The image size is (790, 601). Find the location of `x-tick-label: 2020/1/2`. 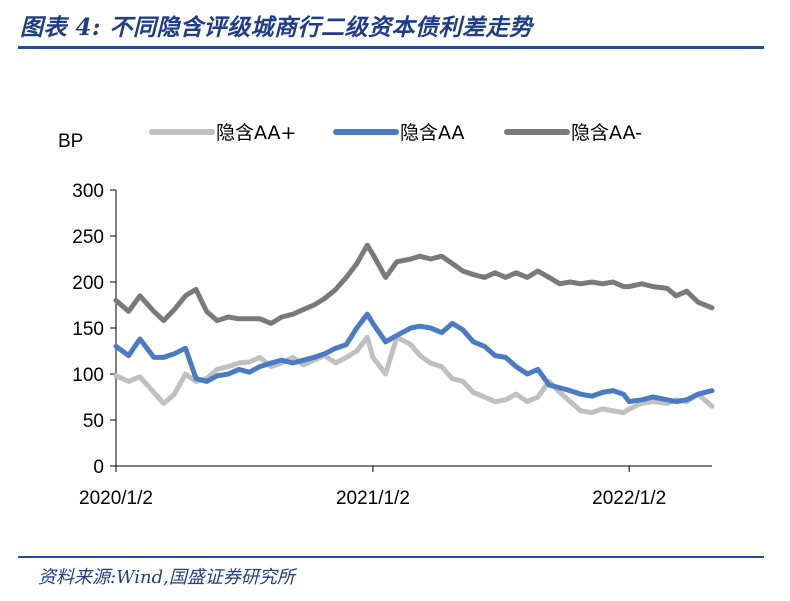

x-tick-label: 2020/1/2 is located at coordinates (116, 498).